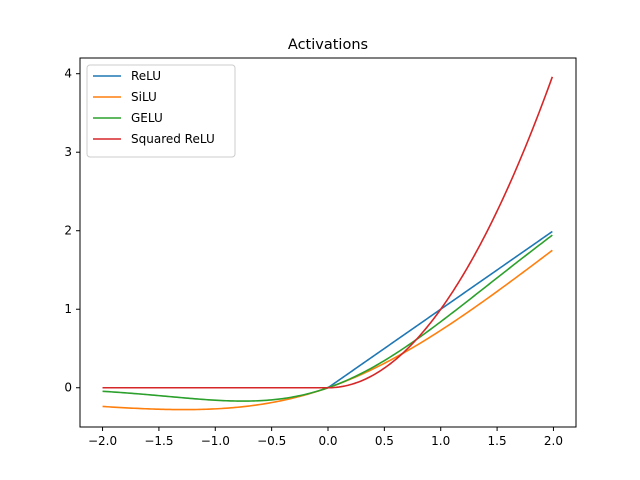  I want to click on legend: ReLU SiLU GELU Squared ReLU, so click(161, 111).